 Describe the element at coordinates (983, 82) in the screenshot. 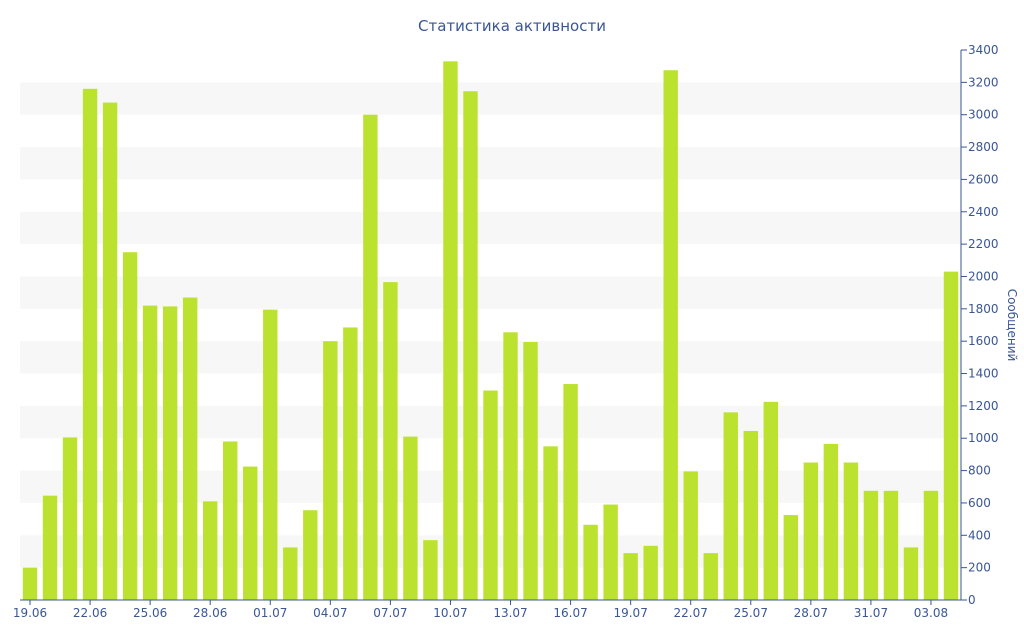

I see `y-tick-label: 3200` at that location.